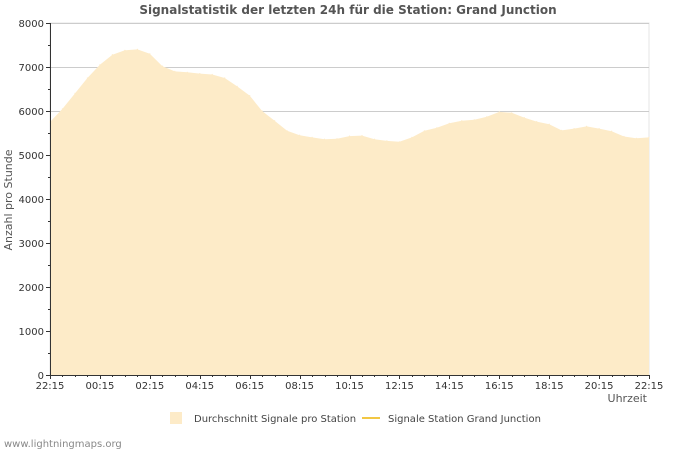 This screenshot has width=700, height=450. Describe the element at coordinates (31, 332) in the screenshot. I see `y-tick-label: 1000` at that location.